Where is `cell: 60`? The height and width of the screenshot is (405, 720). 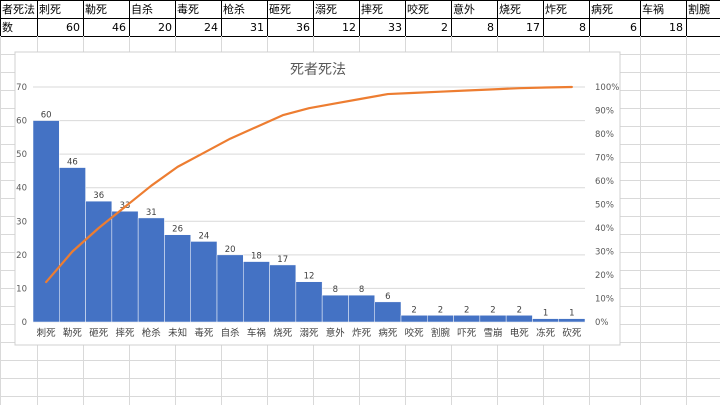 cell: 60 is located at coordinates (73, 27).